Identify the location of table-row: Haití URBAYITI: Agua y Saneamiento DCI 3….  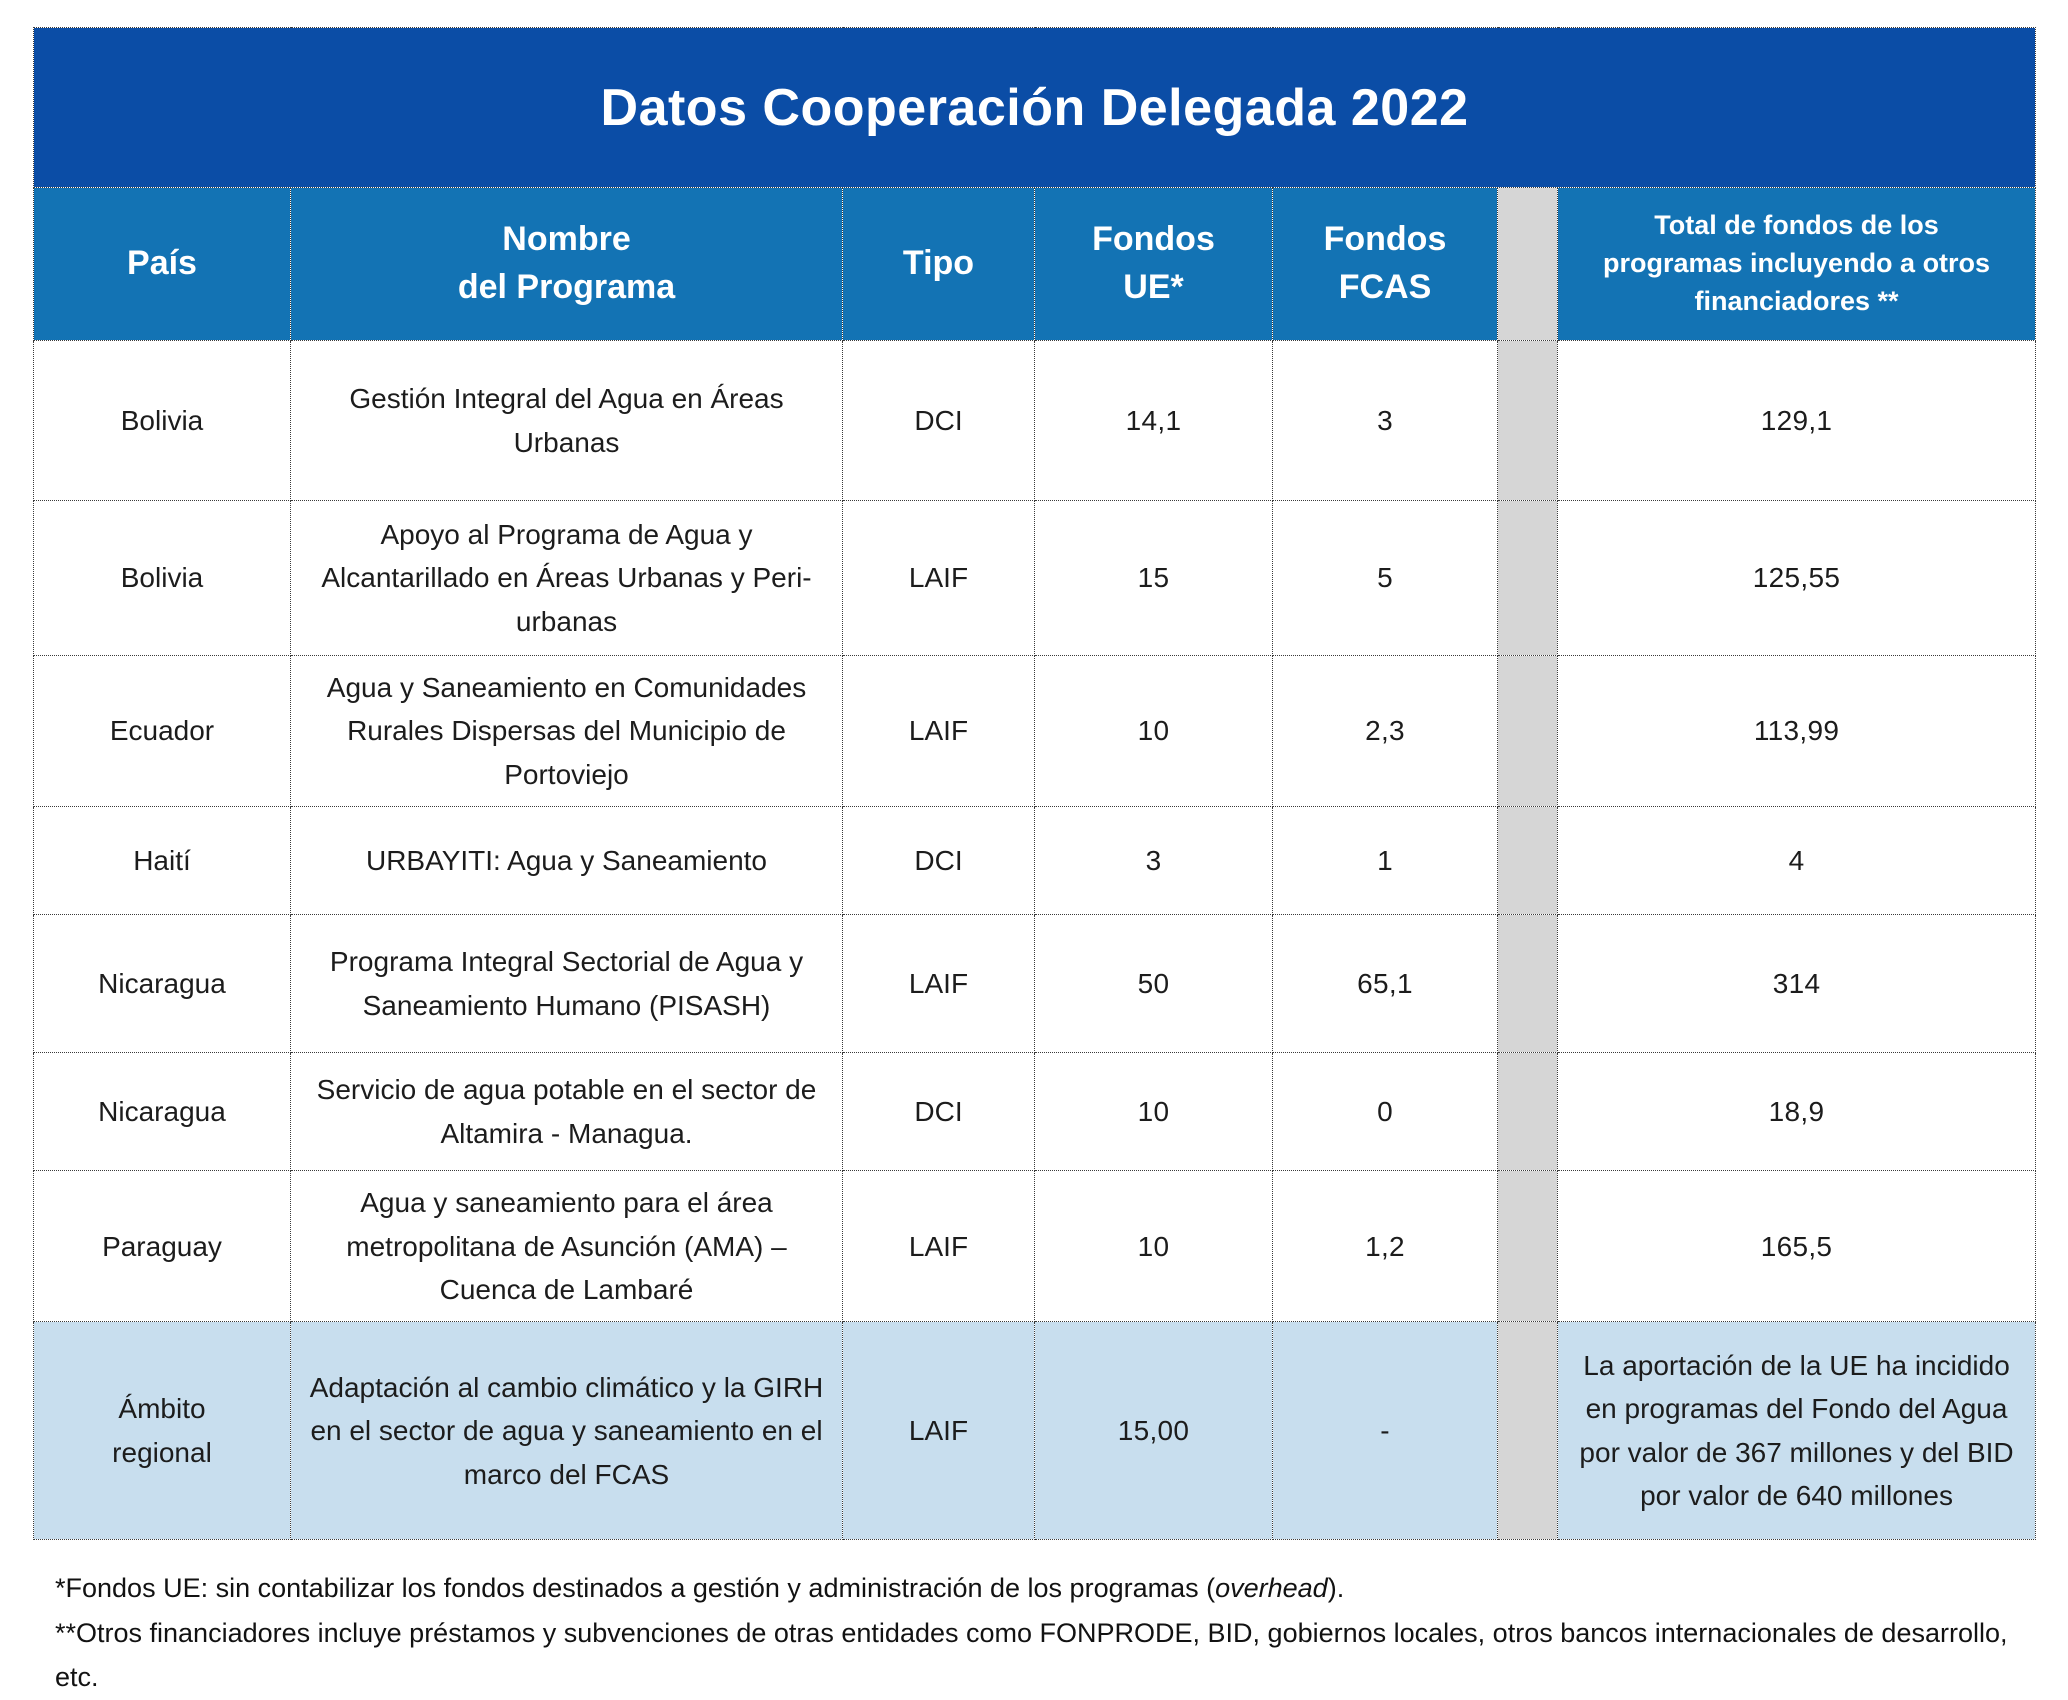
(1035, 861).